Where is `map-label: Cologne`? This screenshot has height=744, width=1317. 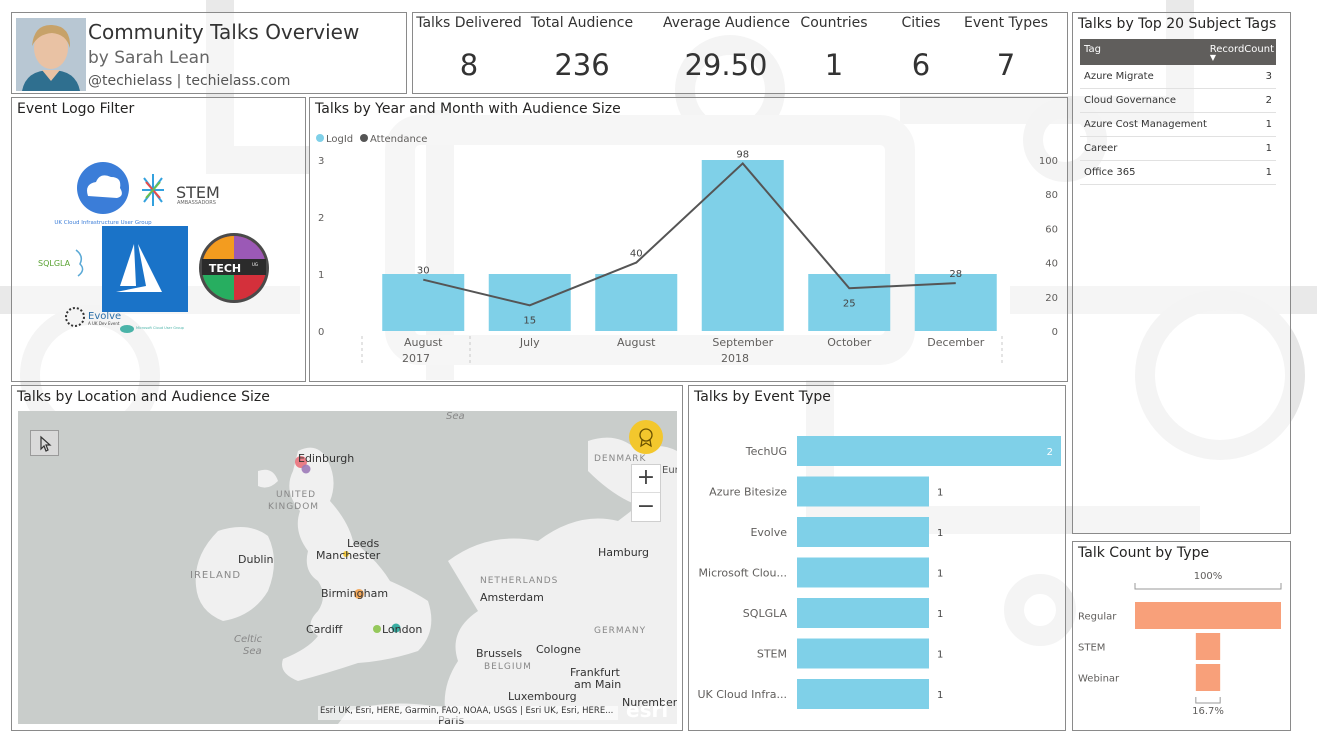 map-label: Cologne is located at coordinates (558, 649).